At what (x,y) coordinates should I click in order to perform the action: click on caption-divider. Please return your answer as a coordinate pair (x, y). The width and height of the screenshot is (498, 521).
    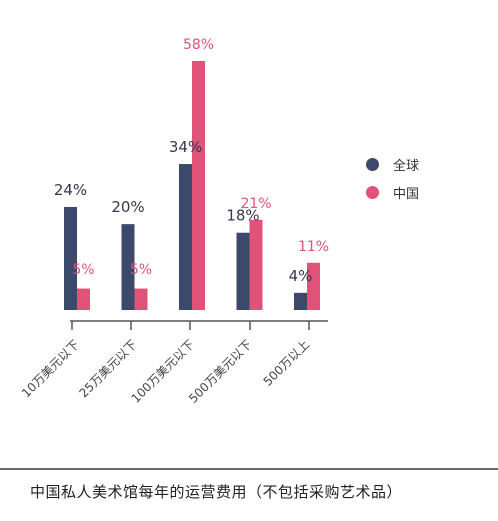
    Looking at the image, I should click on (249, 469).